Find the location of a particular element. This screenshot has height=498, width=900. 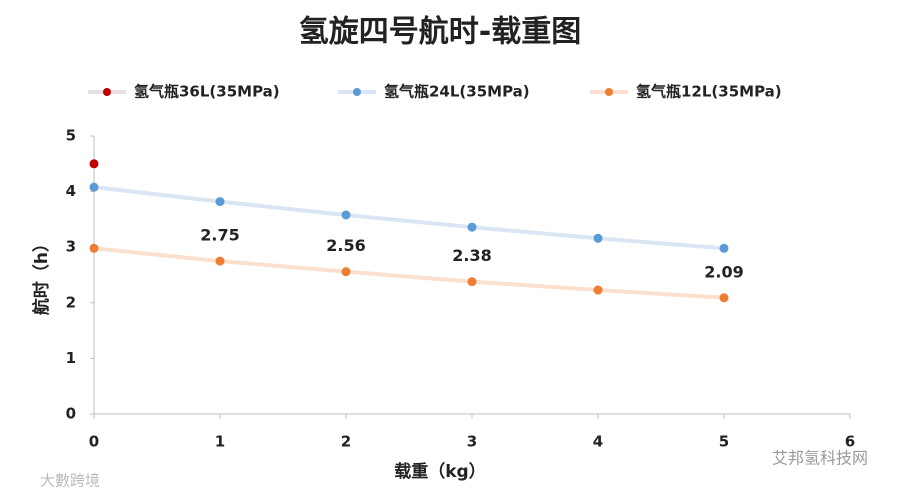

y-tick-label: 4 is located at coordinates (71, 191).